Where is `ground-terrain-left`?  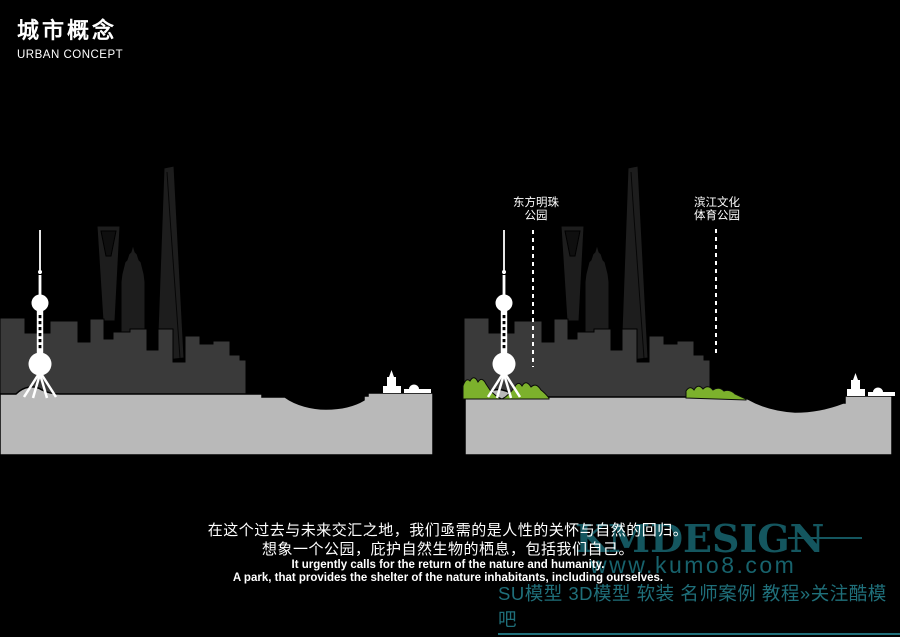 ground-terrain-left is located at coordinates (217, 421).